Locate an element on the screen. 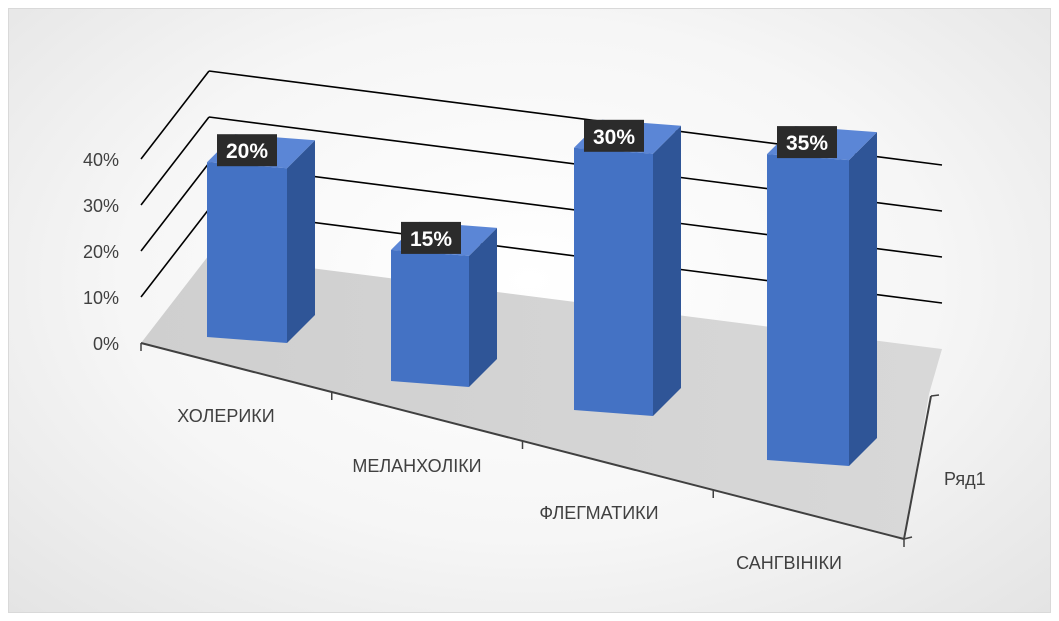 Image resolution: width=1059 pixels, height=621 pixels. category-label: ХОЛЕРИКИ is located at coordinates (225, 416).